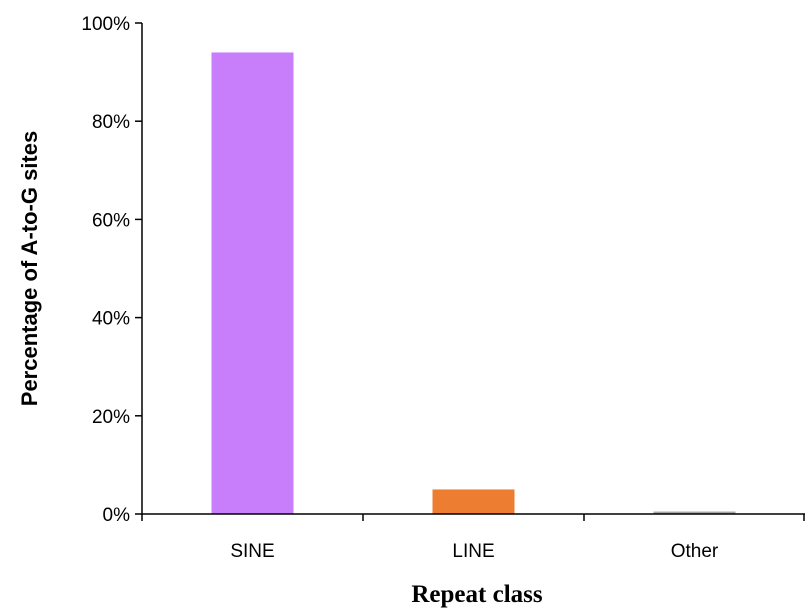  What do you see at coordinates (473, 551) in the screenshot?
I see `x-tick-label: LINE` at bounding box center [473, 551].